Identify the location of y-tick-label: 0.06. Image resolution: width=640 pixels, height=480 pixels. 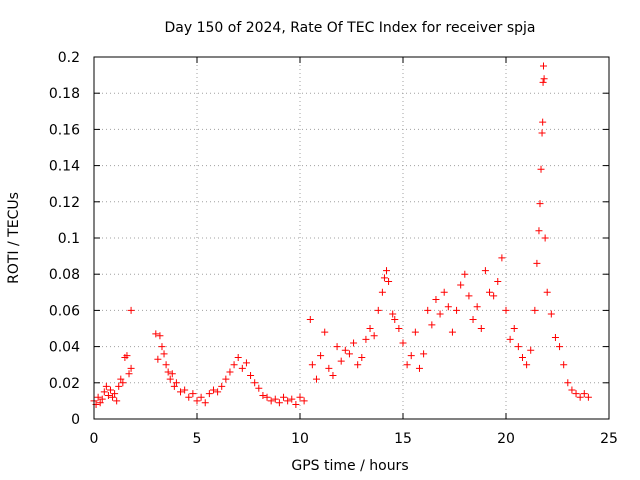
(64, 311).